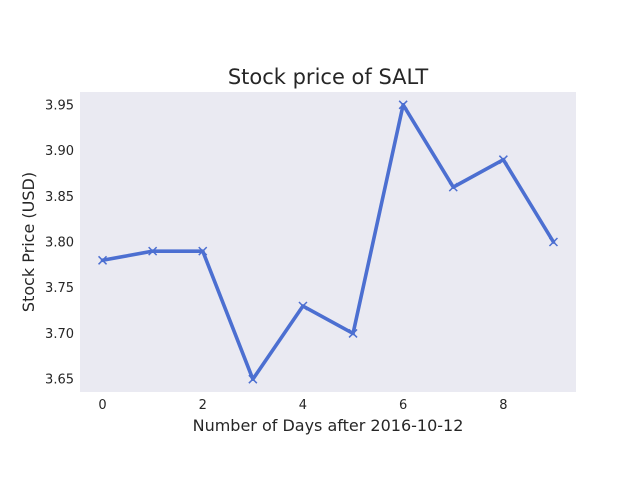 This screenshot has width=640, height=480. I want to click on y-tick-label: 3.80, so click(59, 243).